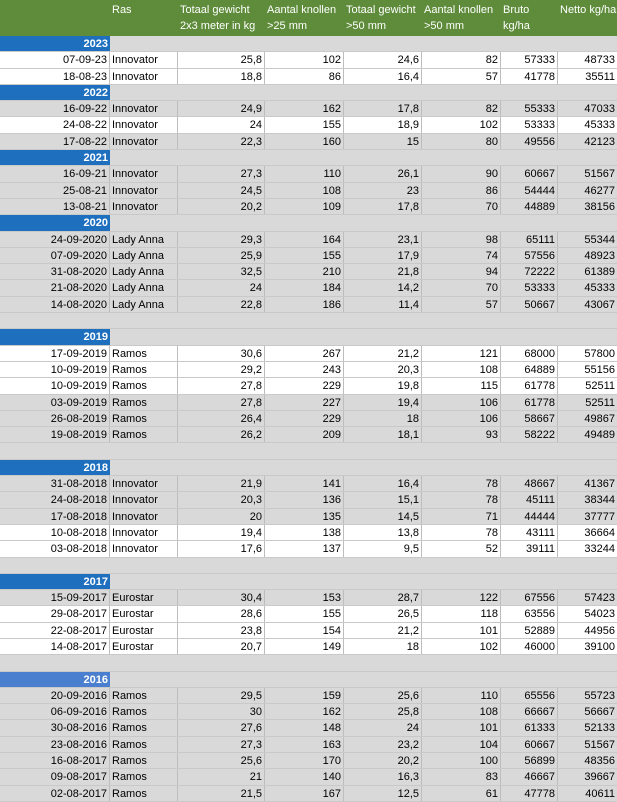  What do you see at coordinates (308, 647) in the screenshot?
I see `table-row: 14-08-2017 Eurostar 20,7 149 18 102 46000 39100` at bounding box center [308, 647].